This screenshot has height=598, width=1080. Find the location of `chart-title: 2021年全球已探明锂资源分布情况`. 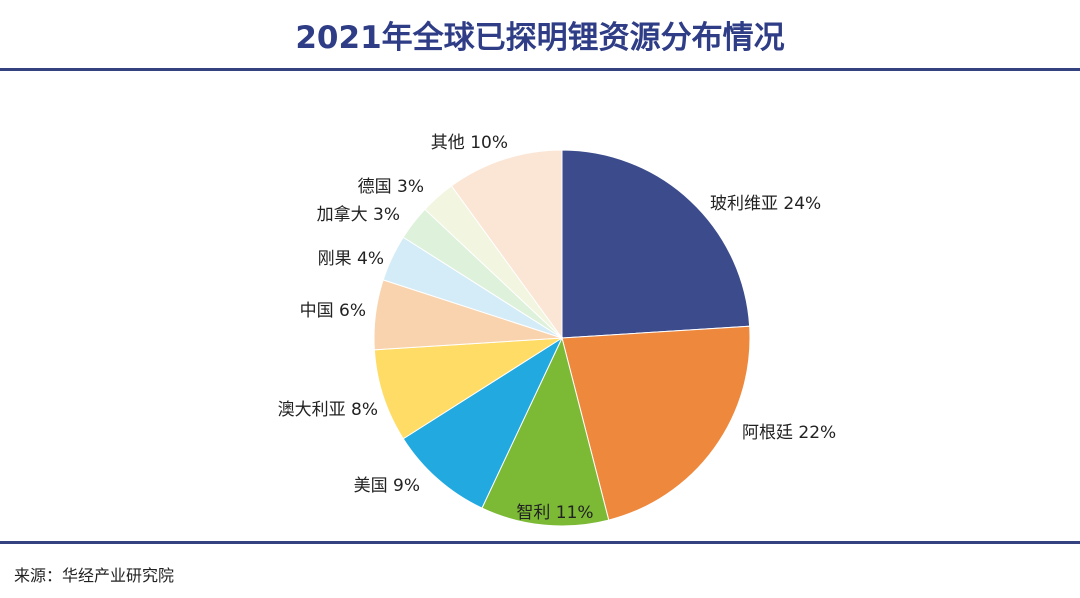

chart-title: 2021年全球已探明锂资源分布情况 is located at coordinates (540, 38).